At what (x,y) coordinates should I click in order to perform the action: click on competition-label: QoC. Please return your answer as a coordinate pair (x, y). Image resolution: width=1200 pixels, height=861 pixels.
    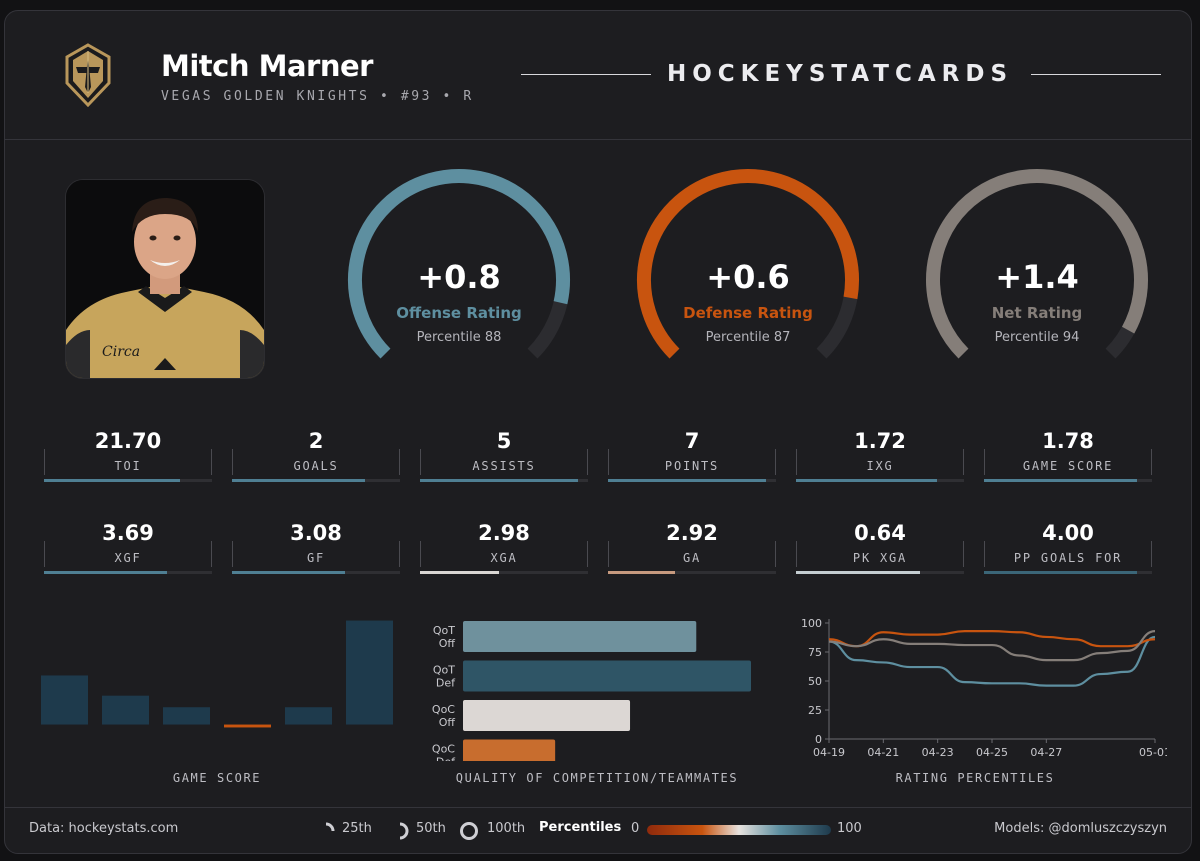
    Looking at the image, I should click on (443, 709).